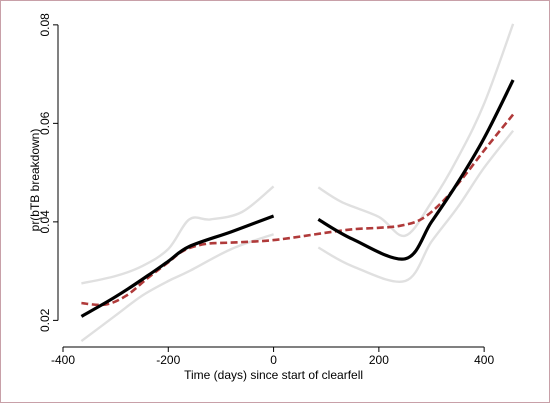 The image size is (550, 404). Describe the element at coordinates (63, 360) in the screenshot. I see `x-tick-label: -400` at that location.